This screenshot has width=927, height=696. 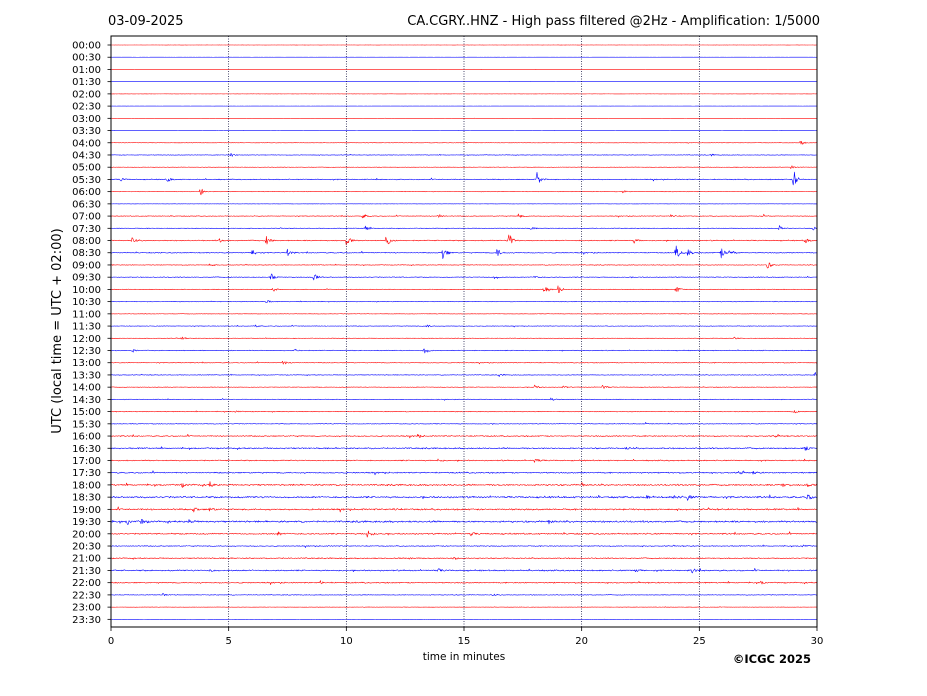 What do you see at coordinates (86, 485) in the screenshot?
I see `y-tick-label: 18:00` at bounding box center [86, 485].